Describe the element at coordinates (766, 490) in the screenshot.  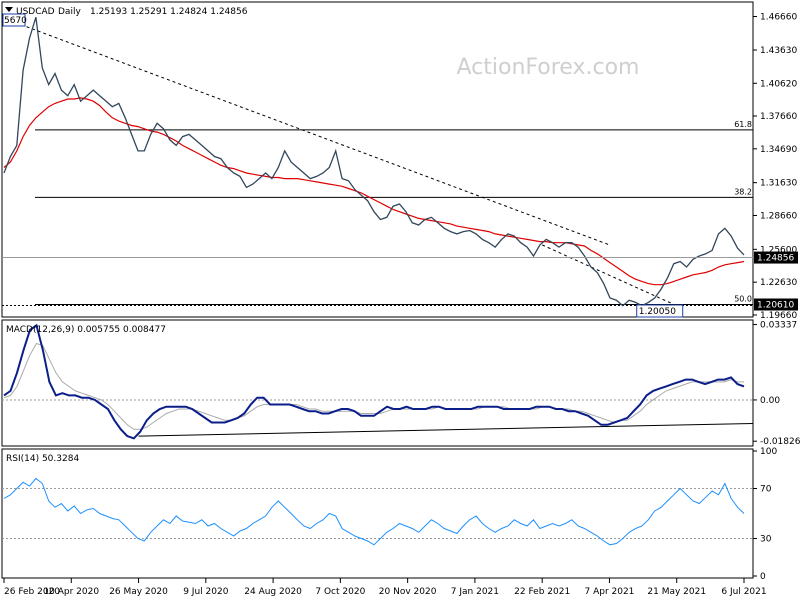
I see `rsi-tick-label: 70` at that location.